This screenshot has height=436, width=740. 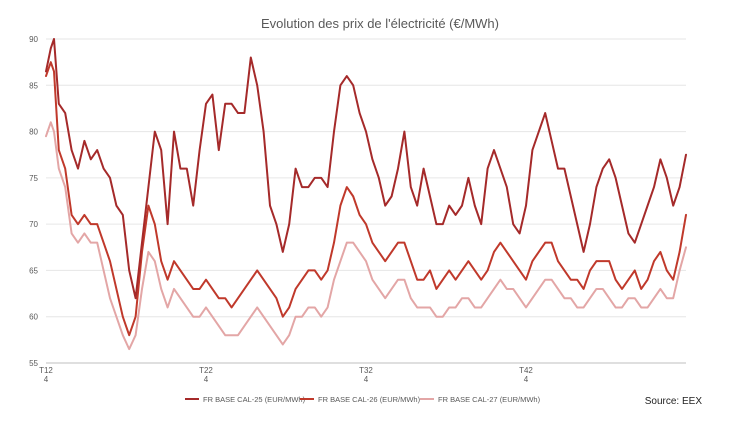 I want to click on y-tick-label: 75, so click(x=33, y=178).